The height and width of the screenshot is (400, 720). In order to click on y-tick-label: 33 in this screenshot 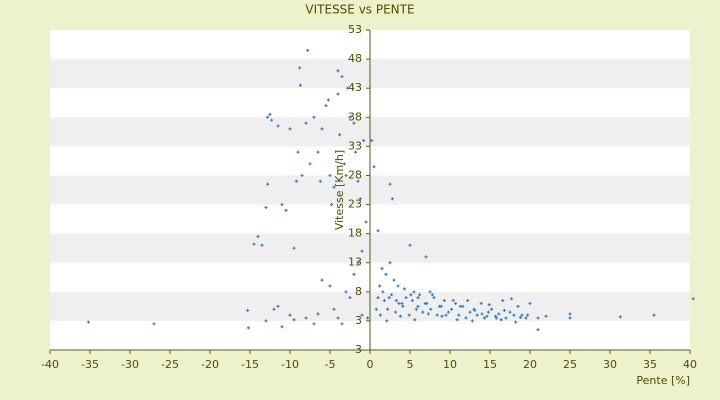, I will do `click(355, 145)`.